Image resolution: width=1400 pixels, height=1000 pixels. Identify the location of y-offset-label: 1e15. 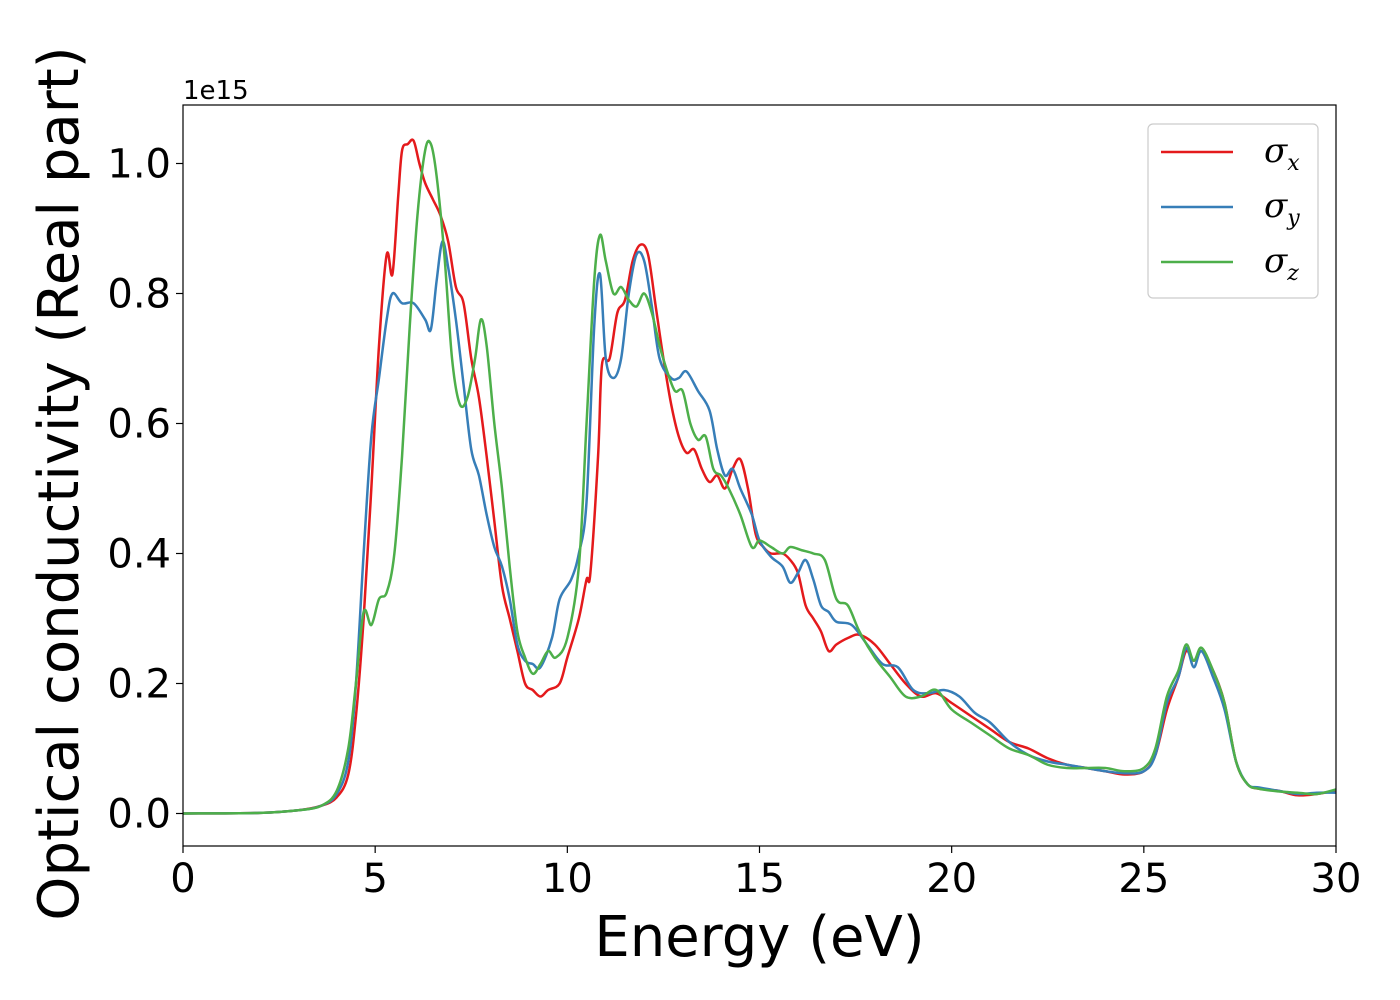
(216, 91).